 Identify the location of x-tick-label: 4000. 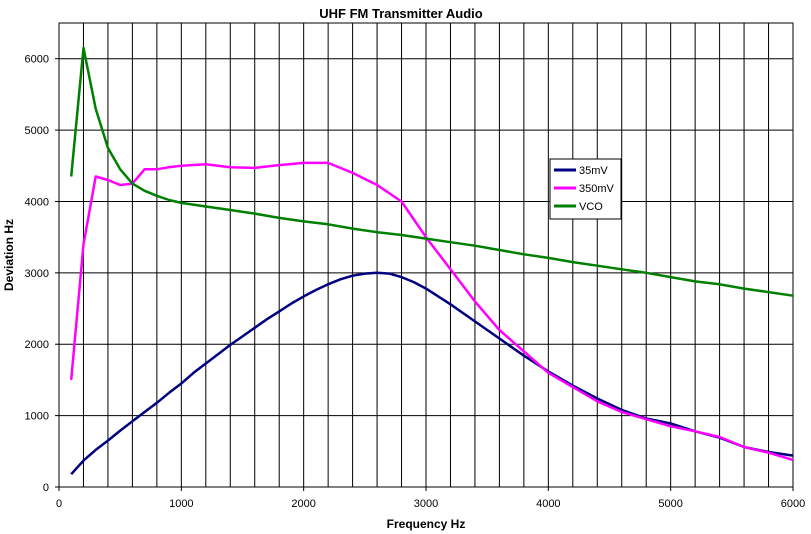
(548, 504).